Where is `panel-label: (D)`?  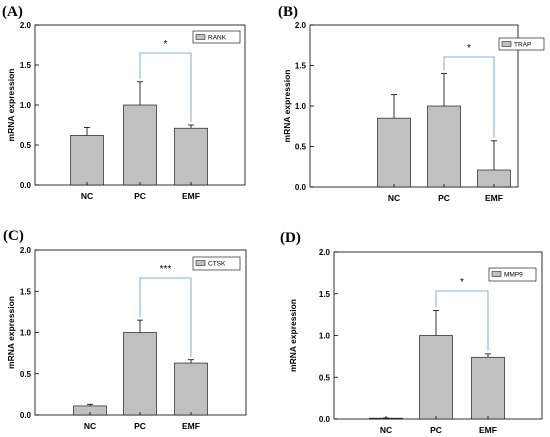 panel-label: (D) is located at coordinates (290, 238).